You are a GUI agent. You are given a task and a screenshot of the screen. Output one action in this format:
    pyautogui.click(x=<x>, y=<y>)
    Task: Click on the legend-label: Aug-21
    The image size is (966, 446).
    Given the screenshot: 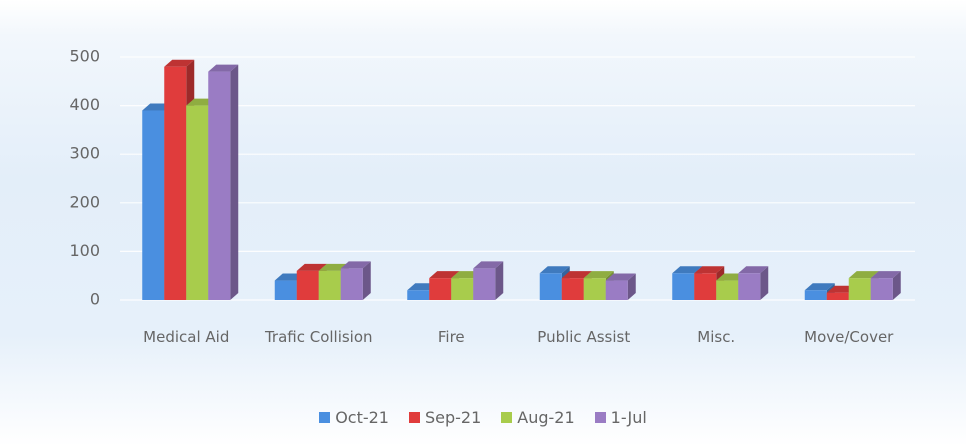 What is the action you would take?
    pyautogui.click(x=546, y=417)
    